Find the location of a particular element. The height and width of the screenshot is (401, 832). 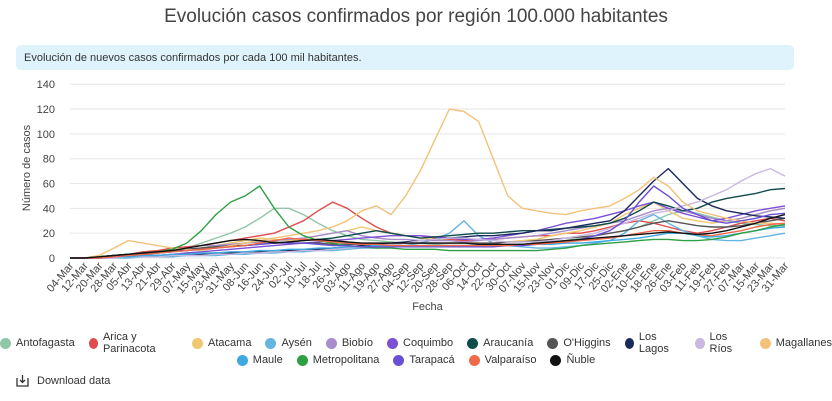

legend-item: Arica y Parinacota is located at coordinates (133, 343).